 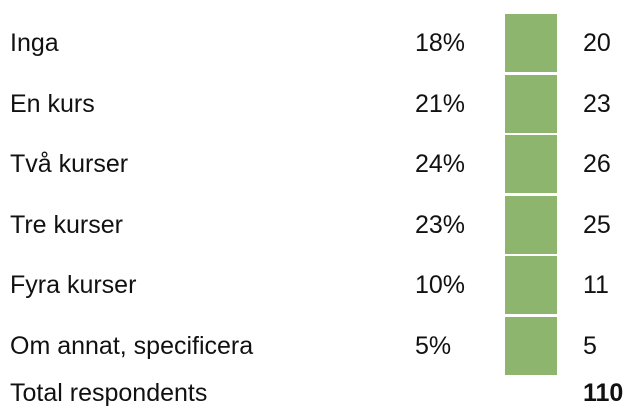 I want to click on option-count: 23, so click(x=597, y=103).